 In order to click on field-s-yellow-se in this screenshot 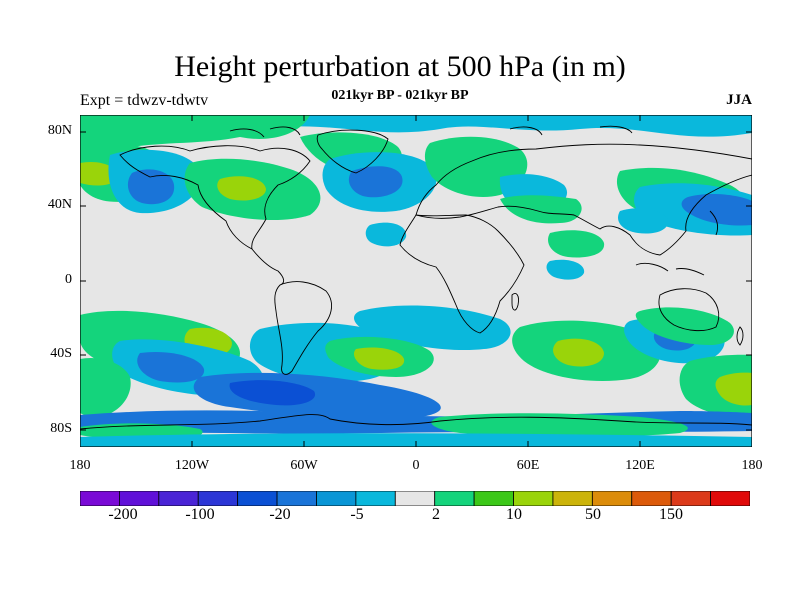, I will do `click(733, 389)`.